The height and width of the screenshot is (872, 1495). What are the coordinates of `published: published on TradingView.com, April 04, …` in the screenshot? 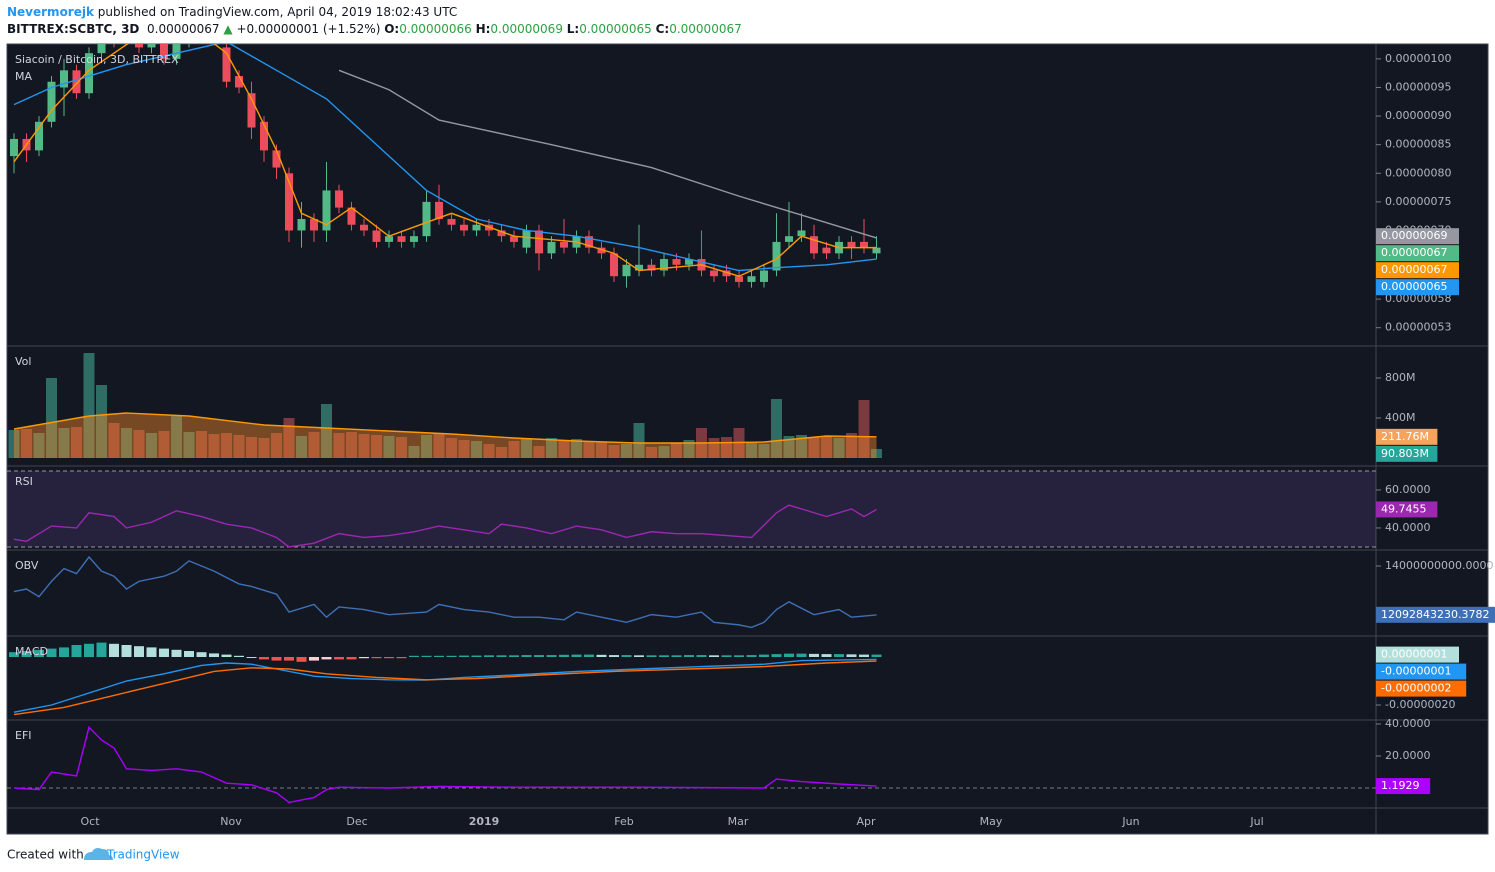 It's located at (277, 12).